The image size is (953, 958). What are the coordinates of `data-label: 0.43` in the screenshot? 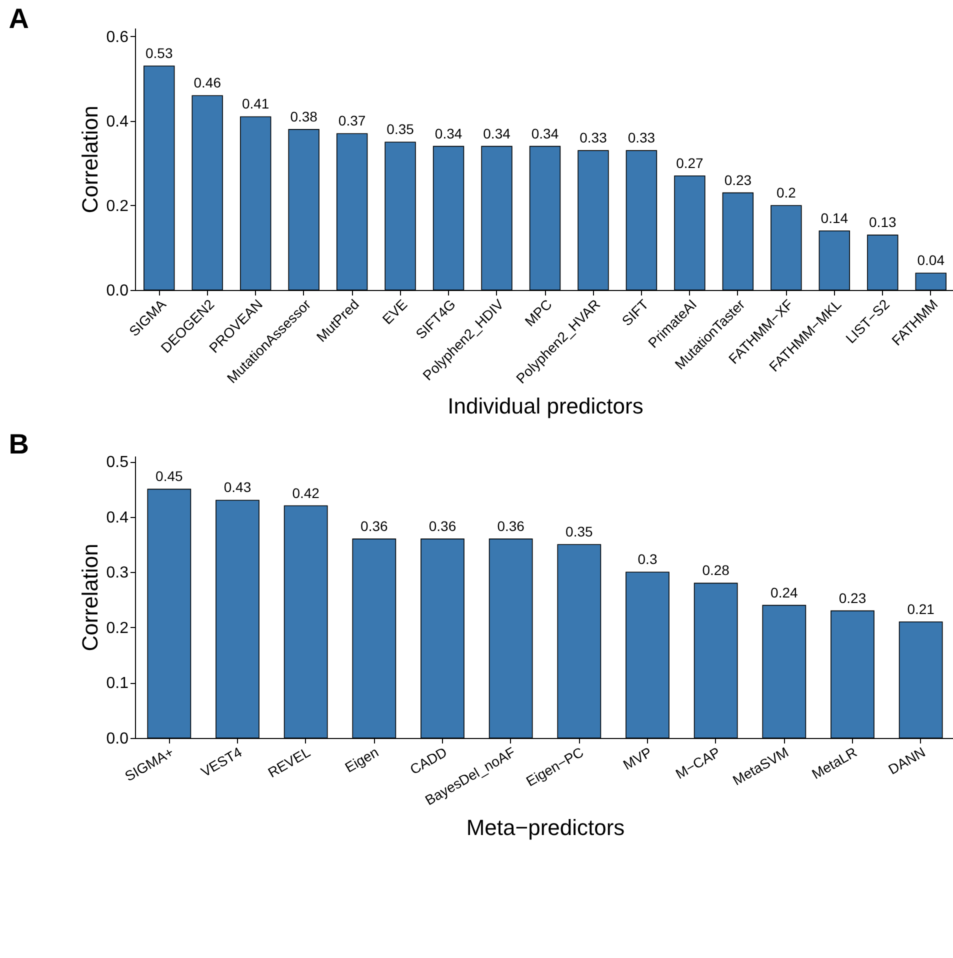 It's located at (238, 487).